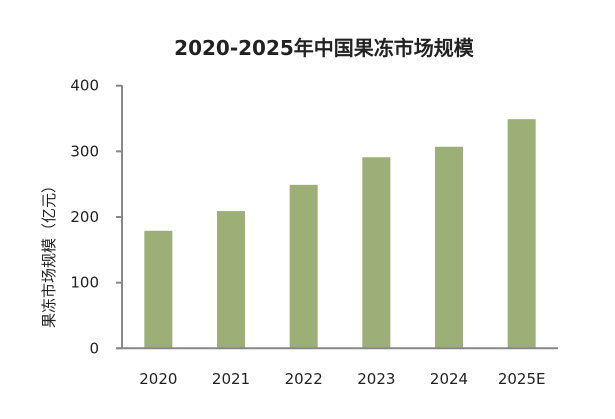 Image resolution: width=615 pixels, height=419 pixels. What do you see at coordinates (84, 151) in the screenshot?
I see `y-tick-label: 300` at bounding box center [84, 151].